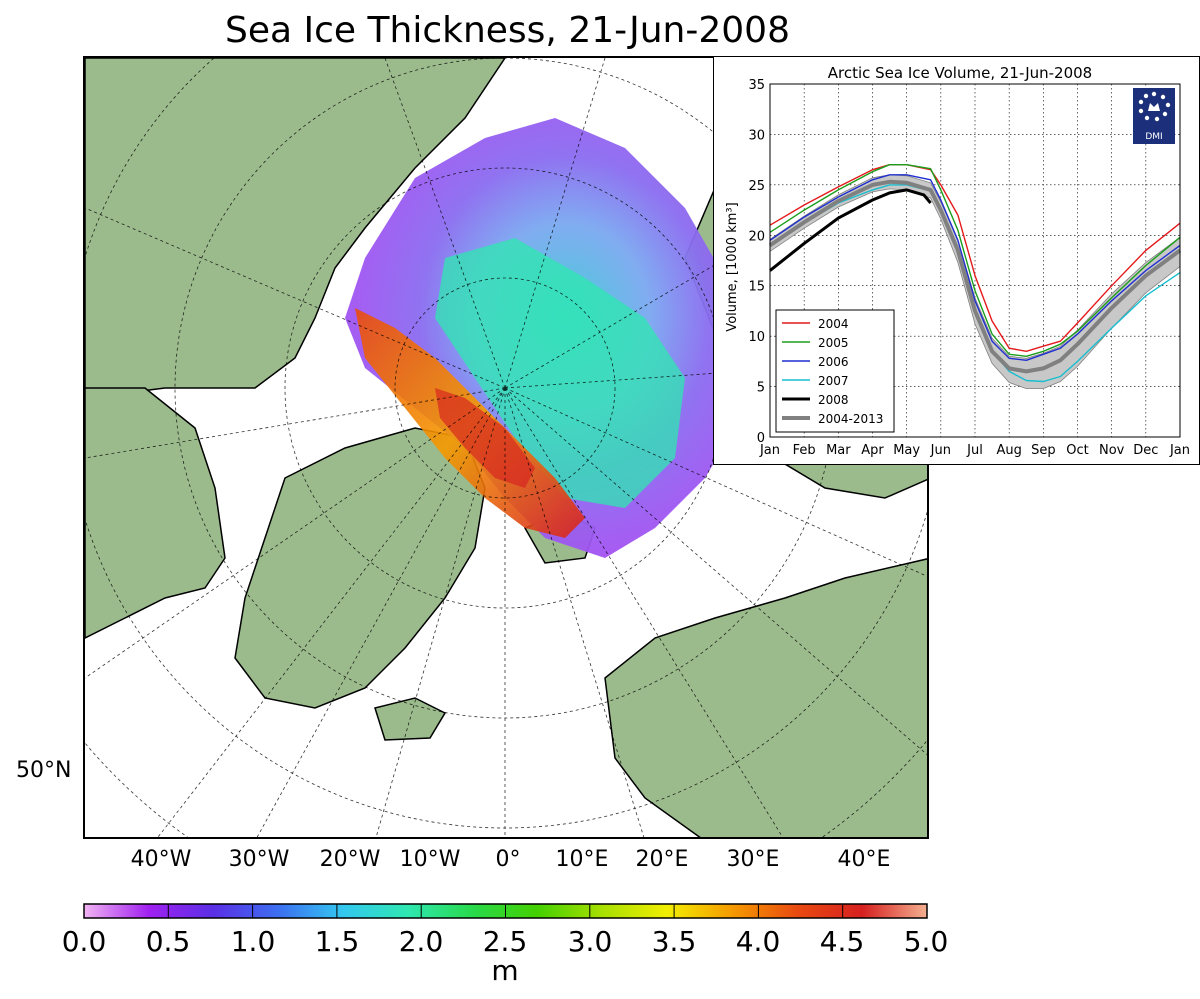 The image size is (1200, 999). Describe the element at coordinates (940, 450) in the screenshot. I see `x-tick-label: Jun` at that location.